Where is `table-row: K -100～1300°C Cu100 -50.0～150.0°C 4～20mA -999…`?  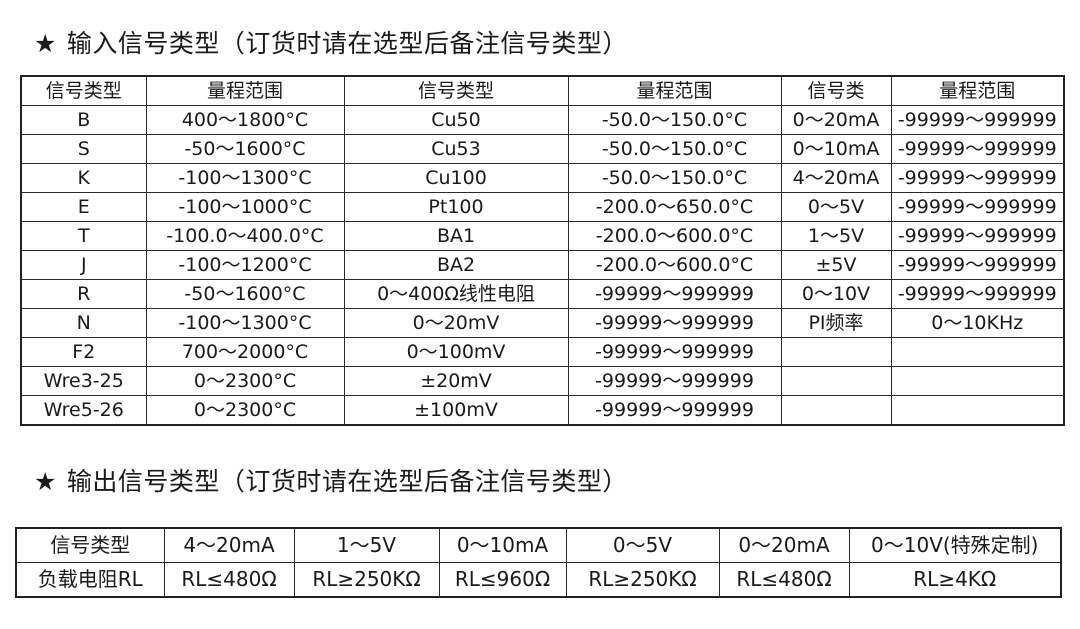 table-row: K -100～1300°C Cu100 -50.0～150.0°C 4～20mA -999… is located at coordinates (542, 178).